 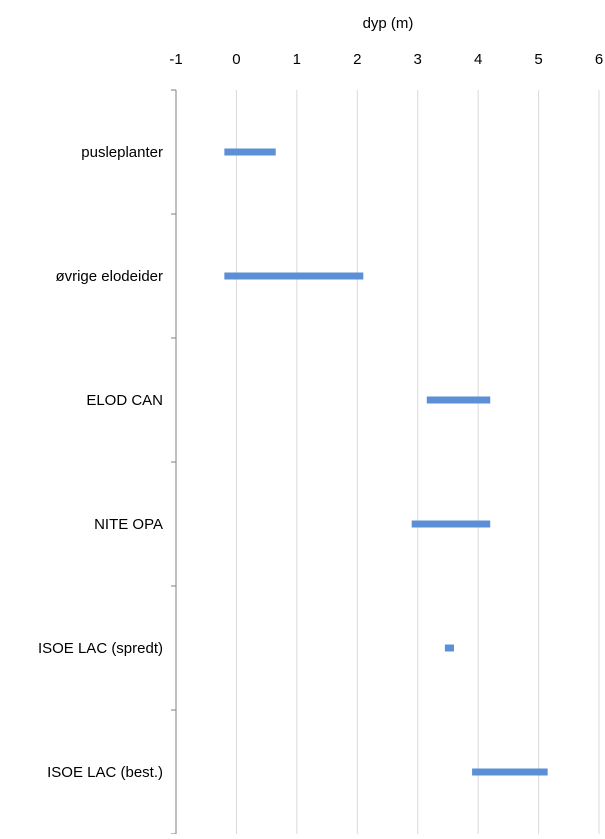 I want to click on x-axis-title: dyp (m), so click(x=388, y=23).